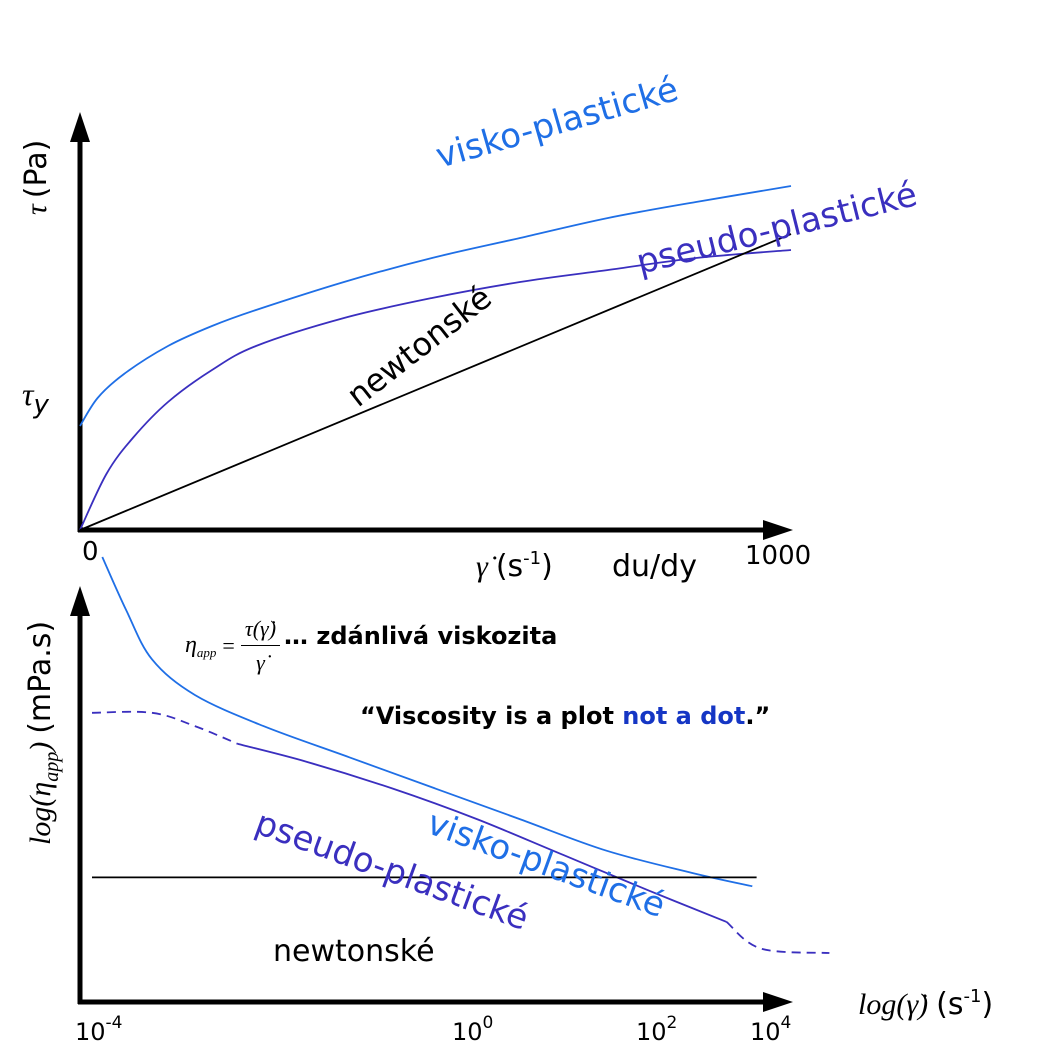 The image size is (1046, 1060). Describe the element at coordinates (260, 631) in the screenshot. I see `formula-numerator: τ(γ̇)` at that location.